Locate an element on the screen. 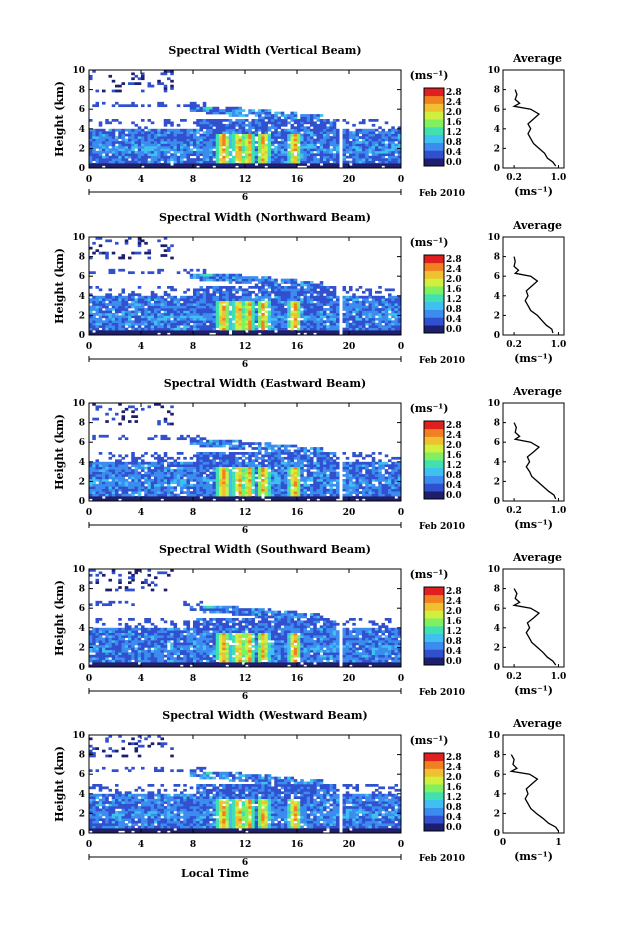  date-marker: 6 is located at coordinates (245, 198).